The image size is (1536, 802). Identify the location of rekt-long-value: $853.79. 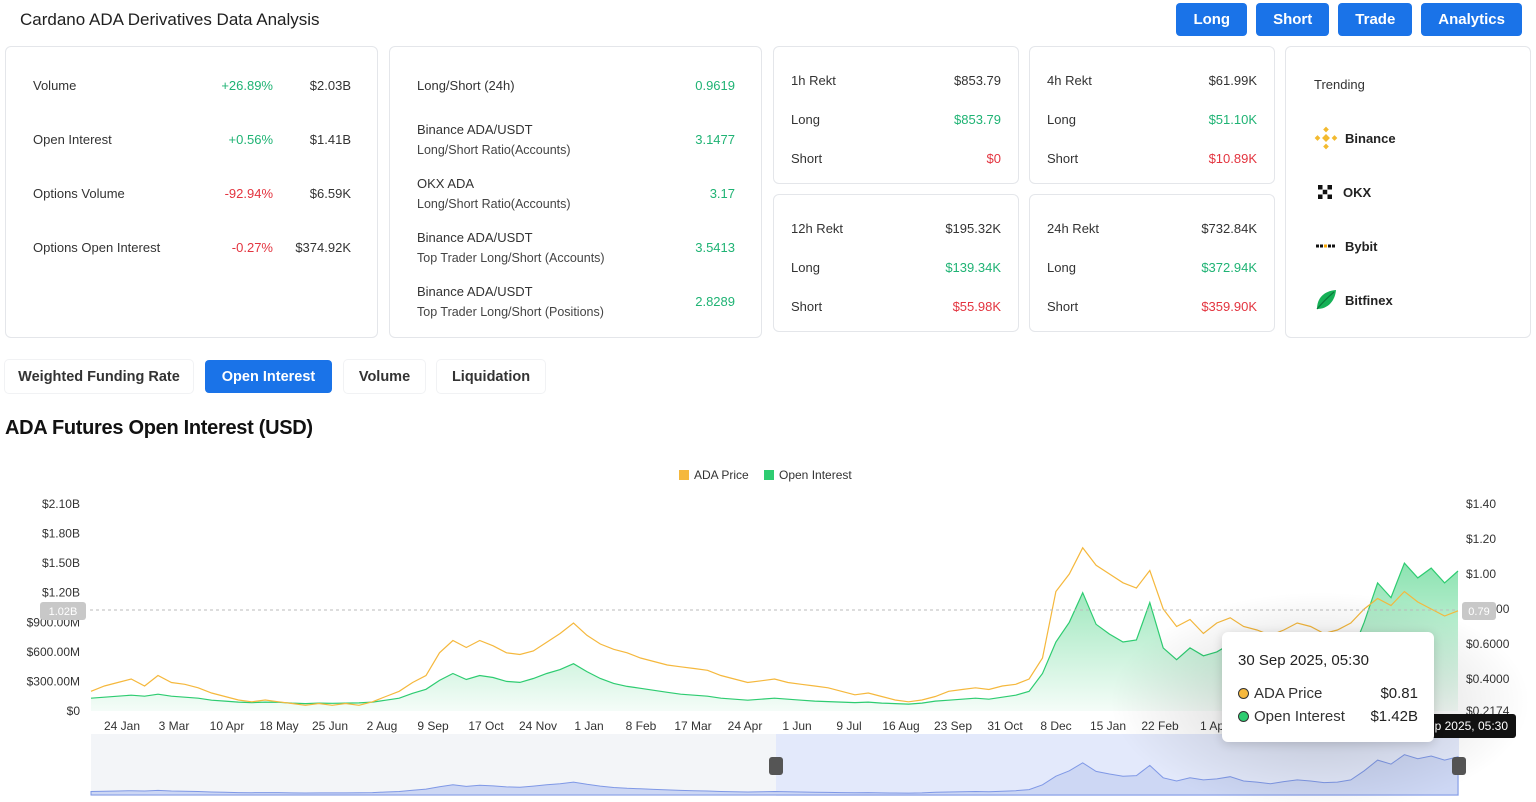
(977, 119).